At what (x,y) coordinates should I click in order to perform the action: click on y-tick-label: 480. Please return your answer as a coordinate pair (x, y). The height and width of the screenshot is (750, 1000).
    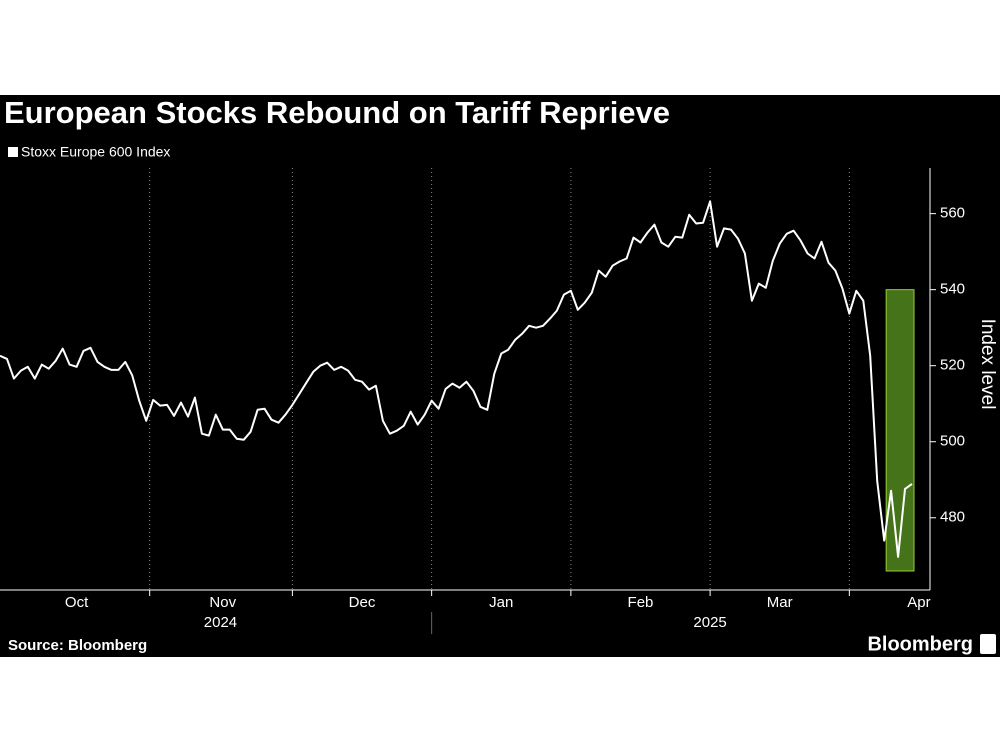
    Looking at the image, I should click on (952, 517).